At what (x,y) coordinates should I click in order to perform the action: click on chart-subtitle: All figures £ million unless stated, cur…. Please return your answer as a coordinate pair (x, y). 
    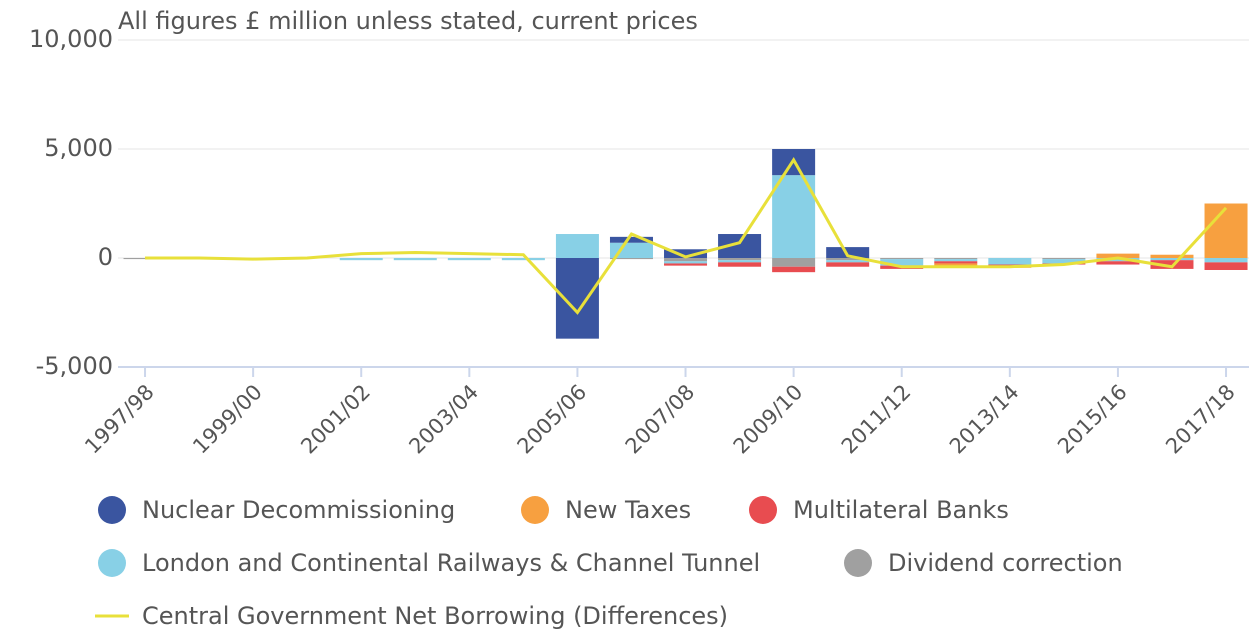
    Looking at the image, I should click on (408, 21).